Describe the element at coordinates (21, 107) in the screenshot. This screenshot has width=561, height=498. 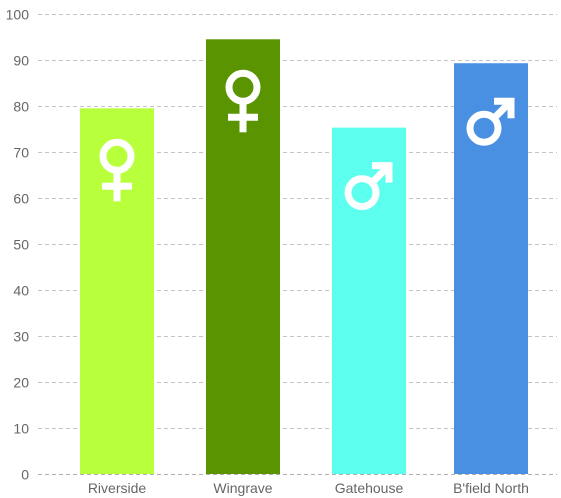
I see `y-tick-label-80: 80` at that location.